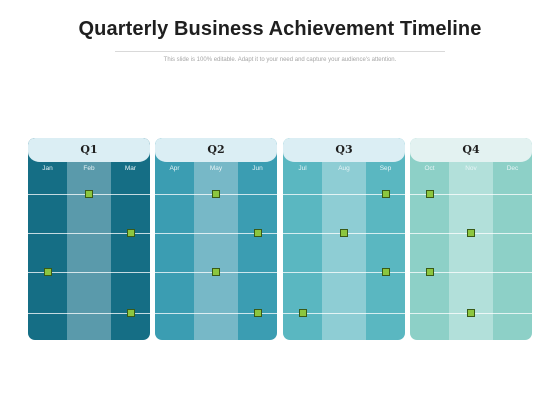  I want to click on month-column-dec: Dec, so click(512, 239).